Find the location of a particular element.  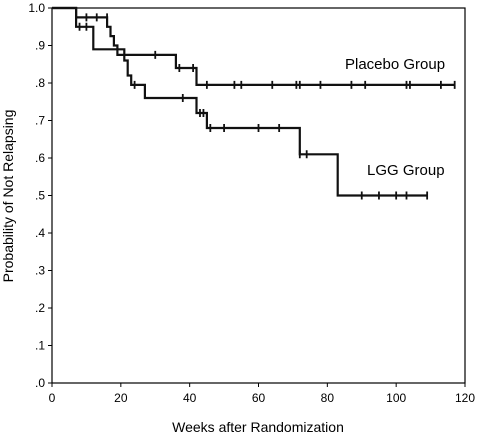

y-tick-label: .3 is located at coordinates (40, 271).